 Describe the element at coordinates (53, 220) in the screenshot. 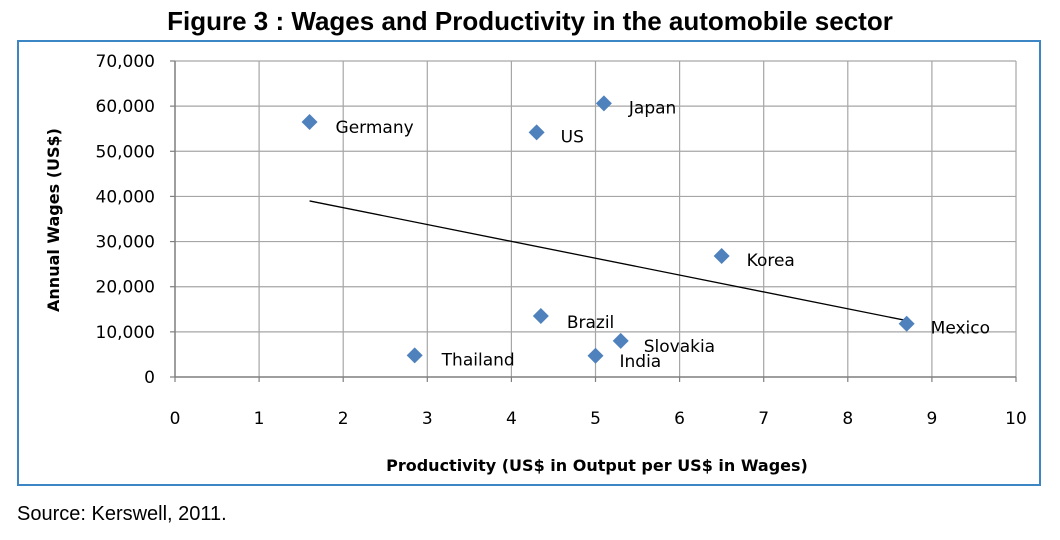

I see `y-axis-title: Annual Wages (US$)` at that location.